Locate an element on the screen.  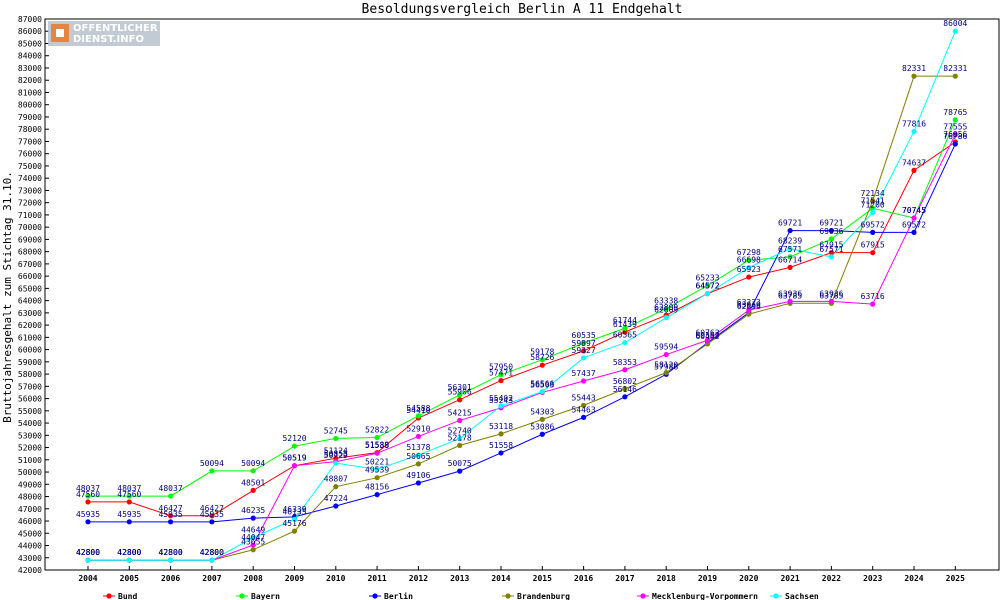
y-tick-label: 76000 is located at coordinates (30, 154).